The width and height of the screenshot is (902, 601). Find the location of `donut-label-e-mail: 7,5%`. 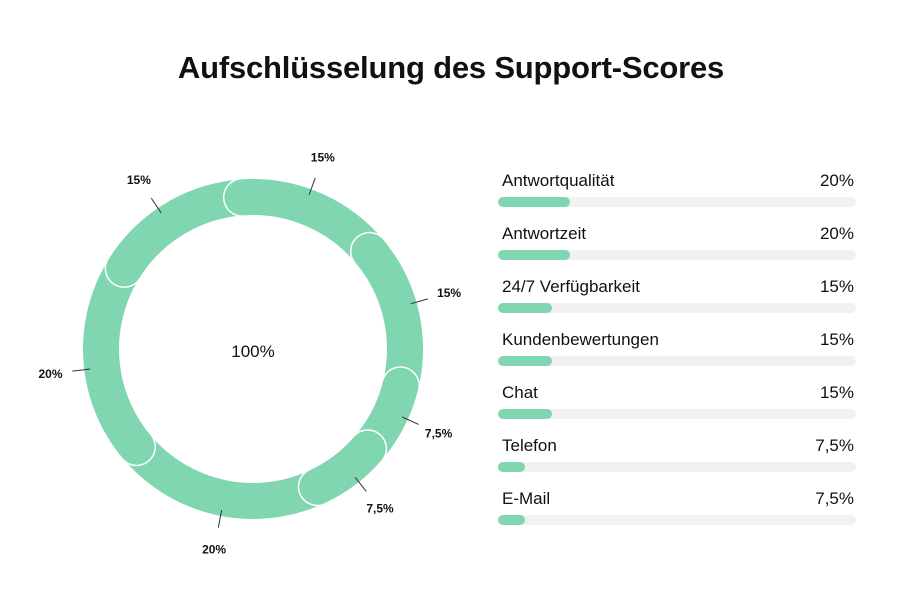

donut-label-e-mail: 7,5% is located at coordinates (380, 509).